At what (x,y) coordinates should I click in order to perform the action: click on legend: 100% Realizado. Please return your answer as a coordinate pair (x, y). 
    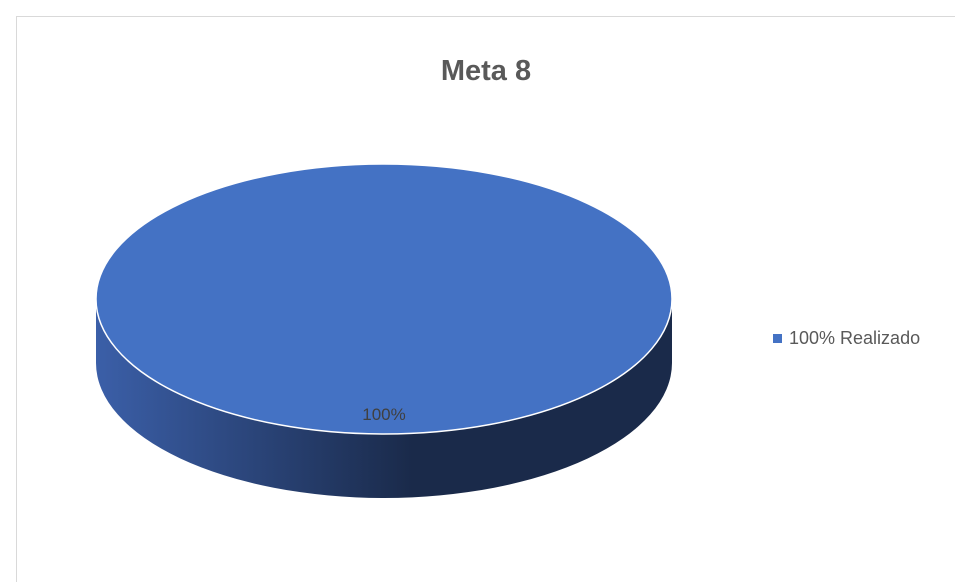
    Looking at the image, I should click on (846, 338).